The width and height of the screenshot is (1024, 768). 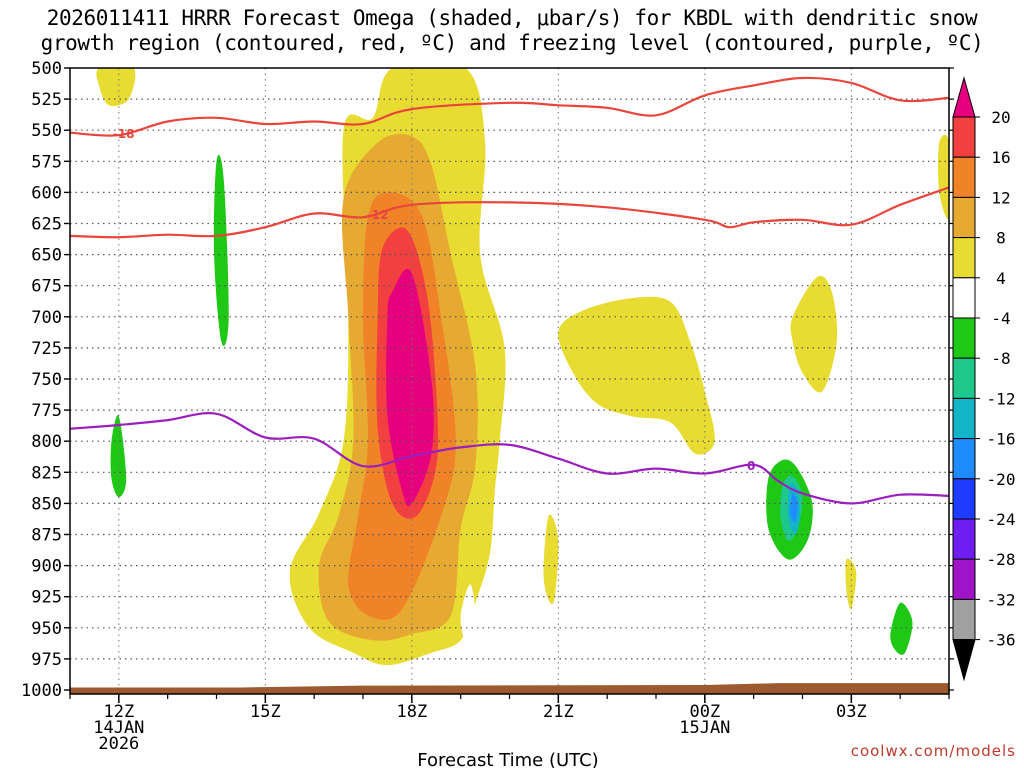 I want to click on x-axis-label: Forecast Time (UTC), so click(x=507, y=759).